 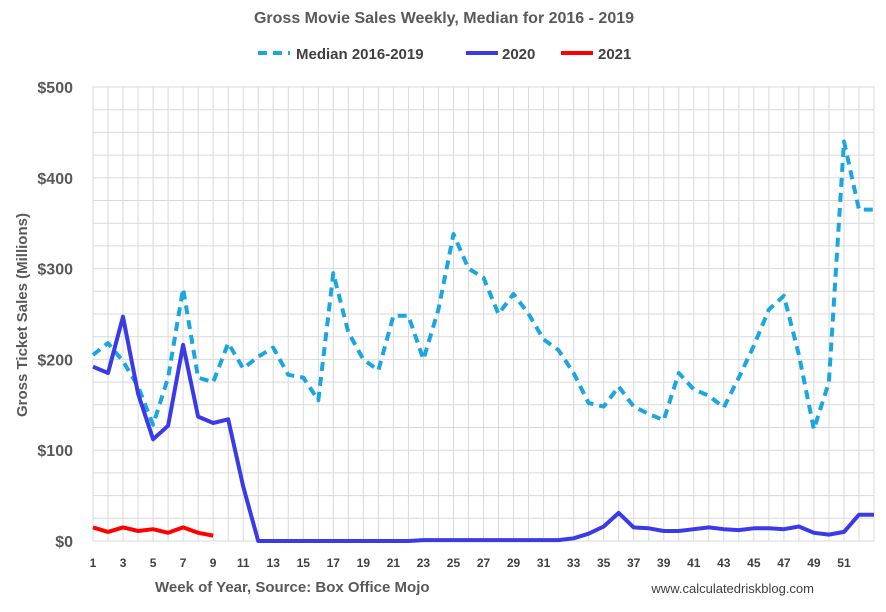 What do you see at coordinates (64, 542) in the screenshot?
I see `y-tick-label: $0` at bounding box center [64, 542].